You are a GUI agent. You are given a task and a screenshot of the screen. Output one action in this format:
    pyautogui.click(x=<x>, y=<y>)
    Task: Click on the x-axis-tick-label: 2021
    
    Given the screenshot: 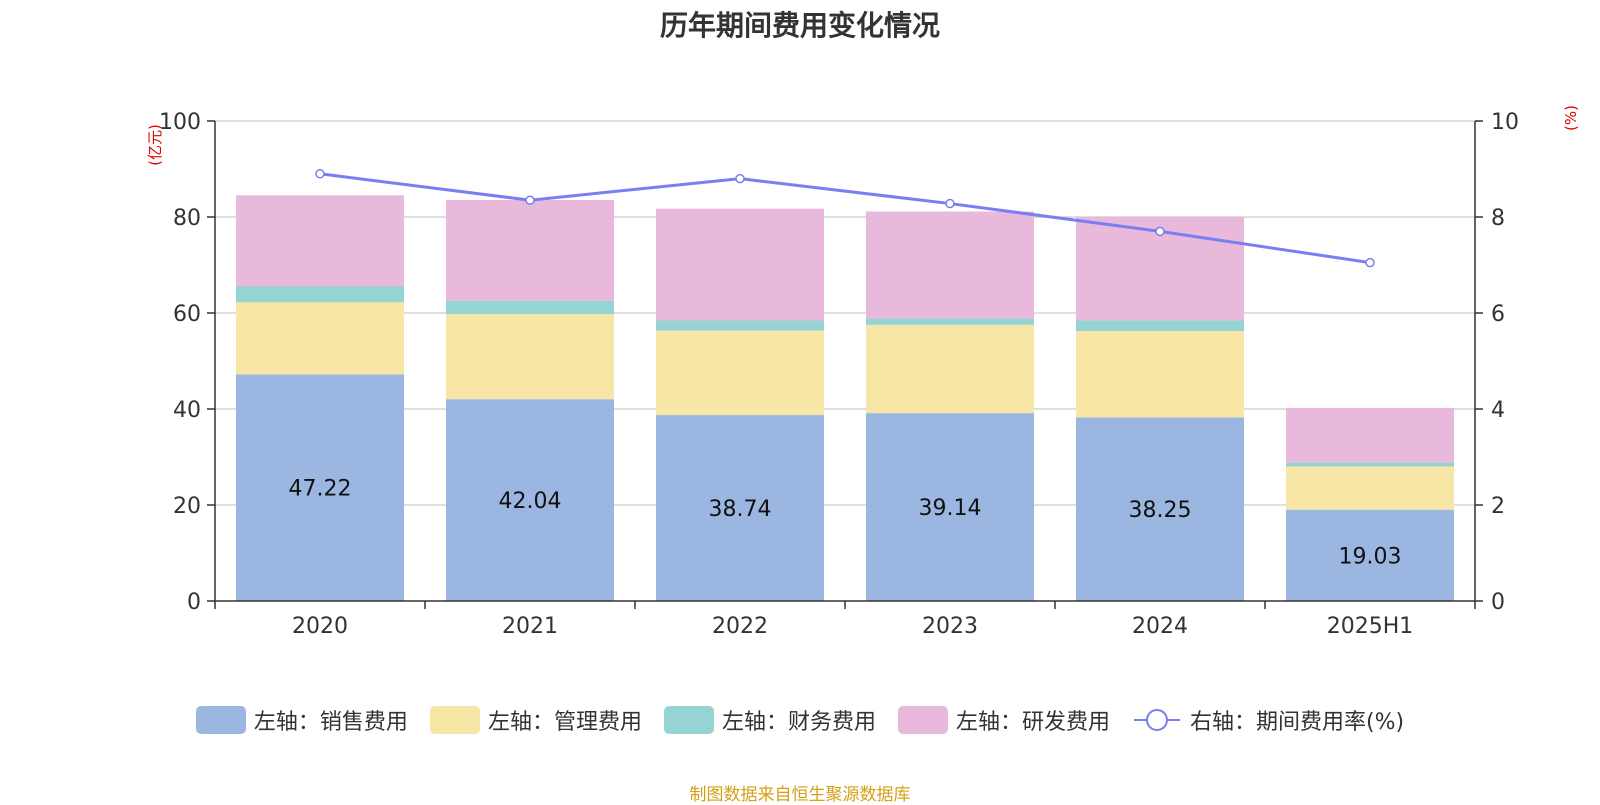 What is the action you would take?
    pyautogui.click(x=530, y=626)
    